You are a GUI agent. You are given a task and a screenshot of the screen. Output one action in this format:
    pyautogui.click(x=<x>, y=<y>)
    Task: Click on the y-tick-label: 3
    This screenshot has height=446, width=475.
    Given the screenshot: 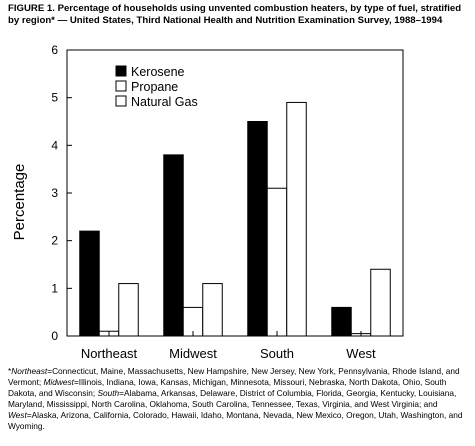 What is the action you would take?
    pyautogui.click(x=54, y=193)
    